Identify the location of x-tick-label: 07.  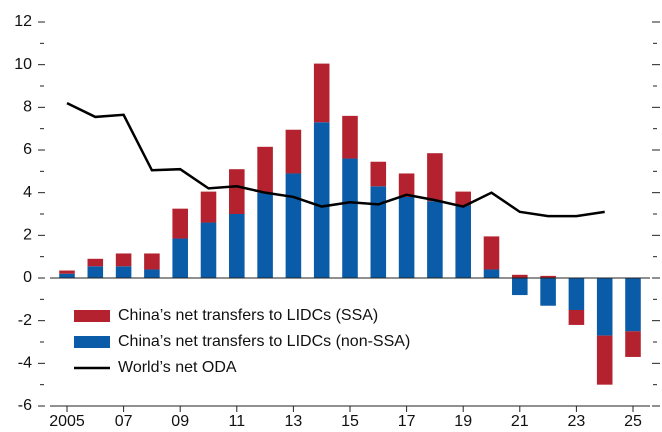
(124, 421).